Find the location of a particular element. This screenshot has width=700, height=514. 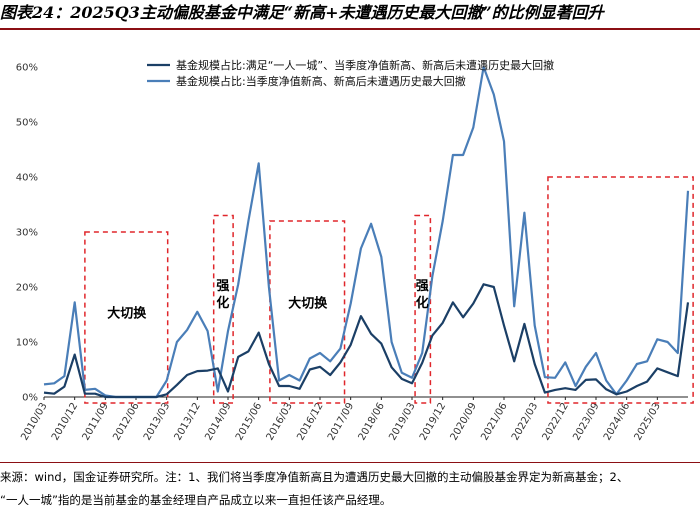

y-tick-label: 10% is located at coordinates (27, 343).